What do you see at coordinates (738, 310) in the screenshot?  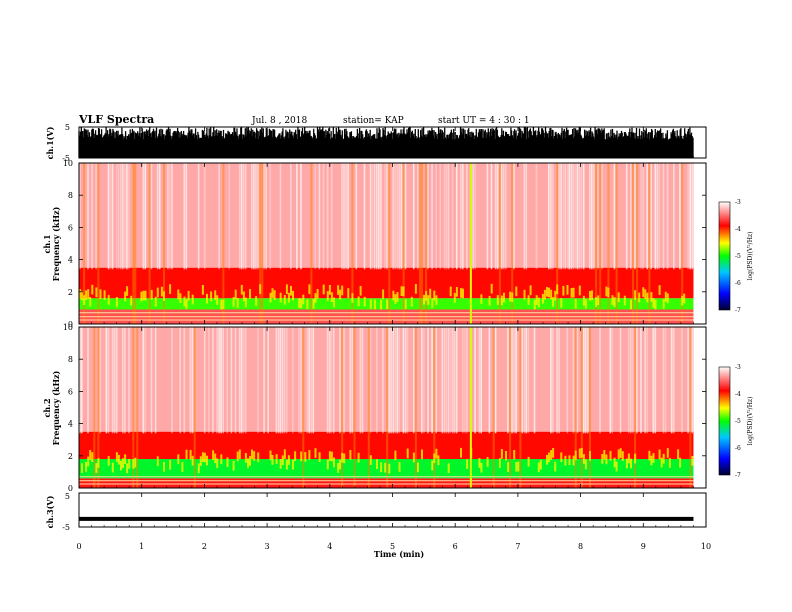 I see `ch1-colorbar-tick: -7` at bounding box center [738, 310].